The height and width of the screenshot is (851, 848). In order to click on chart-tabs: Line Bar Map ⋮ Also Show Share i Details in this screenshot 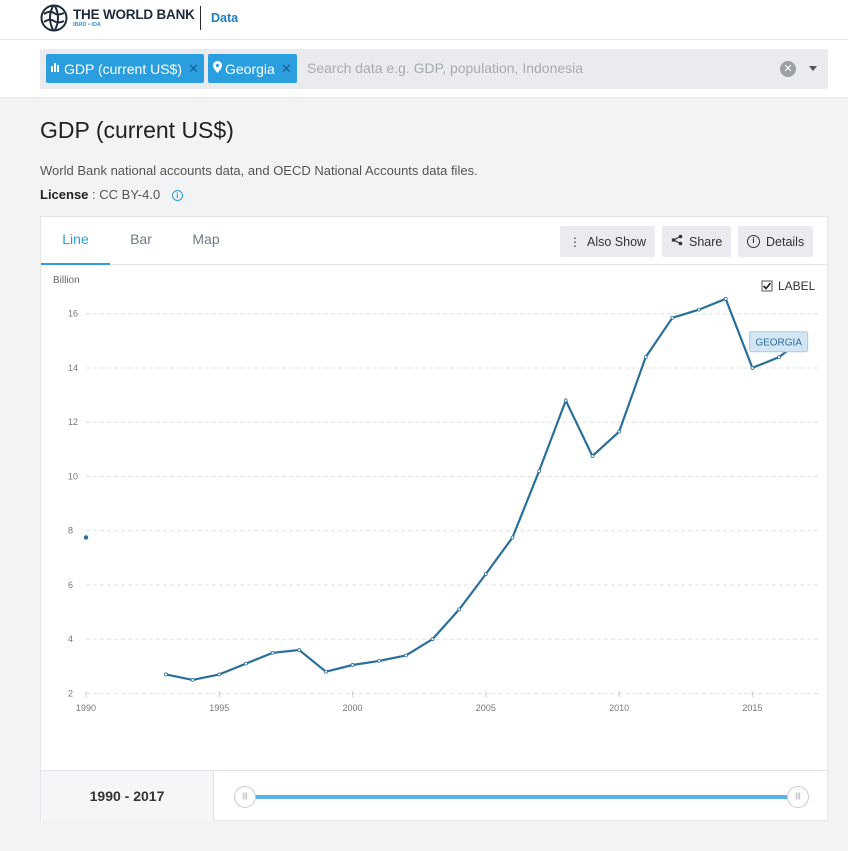, I will do `click(434, 241)`.